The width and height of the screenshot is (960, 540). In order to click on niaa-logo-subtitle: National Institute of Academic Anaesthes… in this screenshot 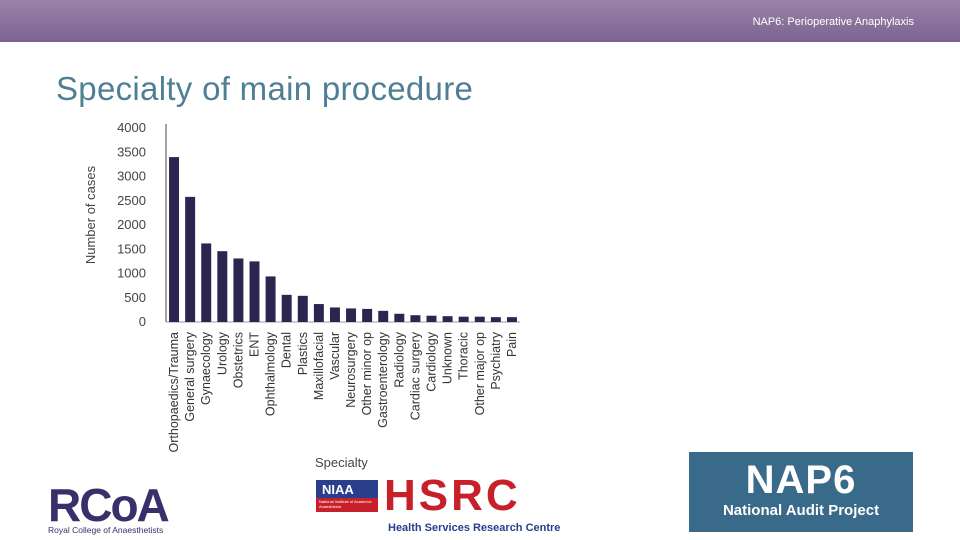, I will do `click(345, 504)`.